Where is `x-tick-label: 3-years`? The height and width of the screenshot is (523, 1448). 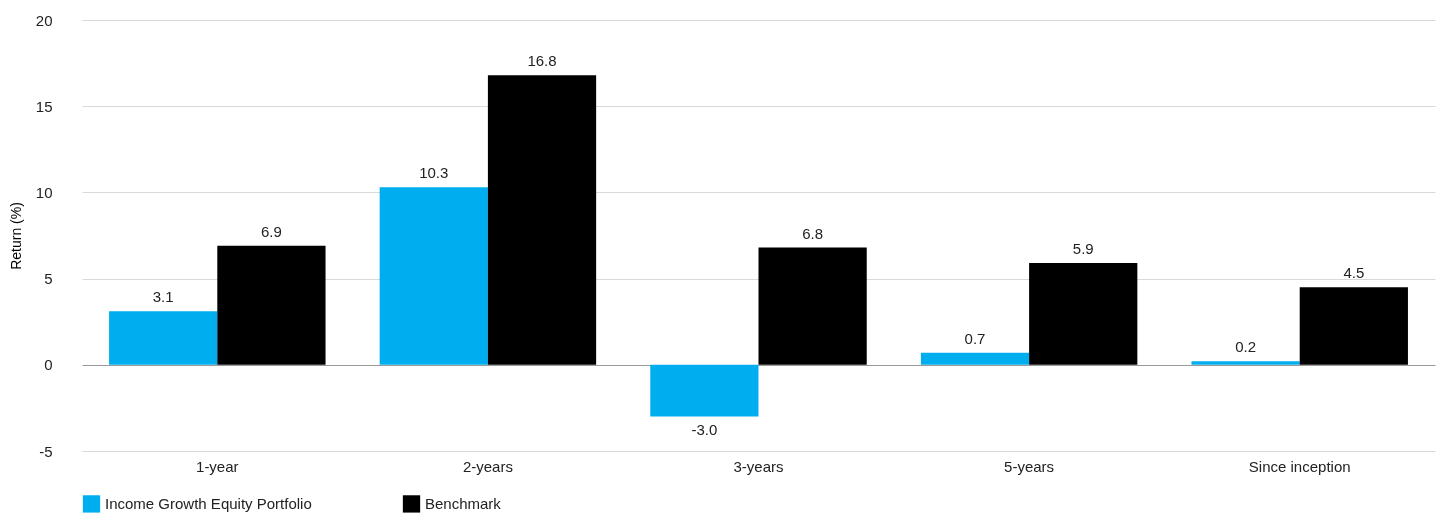
x-tick-label: 3-years is located at coordinates (758, 466).